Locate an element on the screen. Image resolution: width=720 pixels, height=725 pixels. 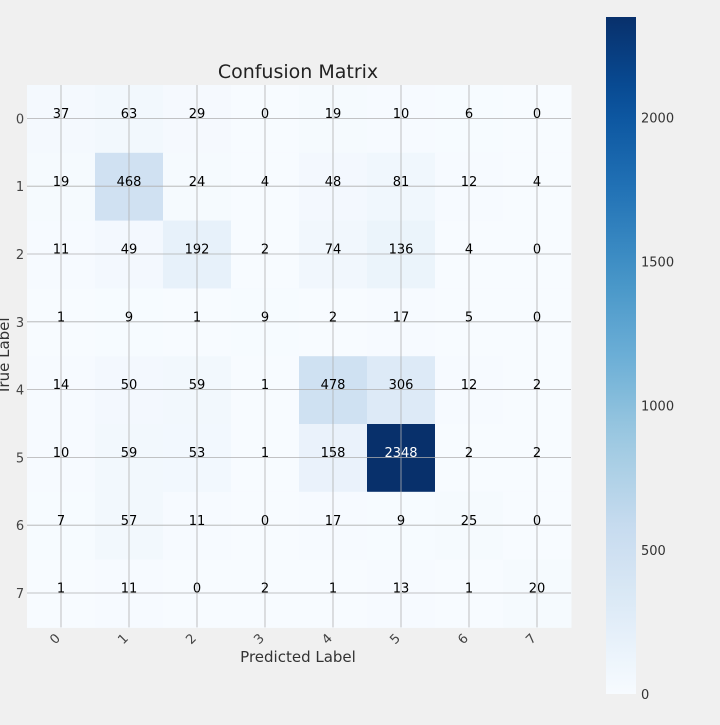
colorbar-tick-label: 2000 is located at coordinates (657, 118).